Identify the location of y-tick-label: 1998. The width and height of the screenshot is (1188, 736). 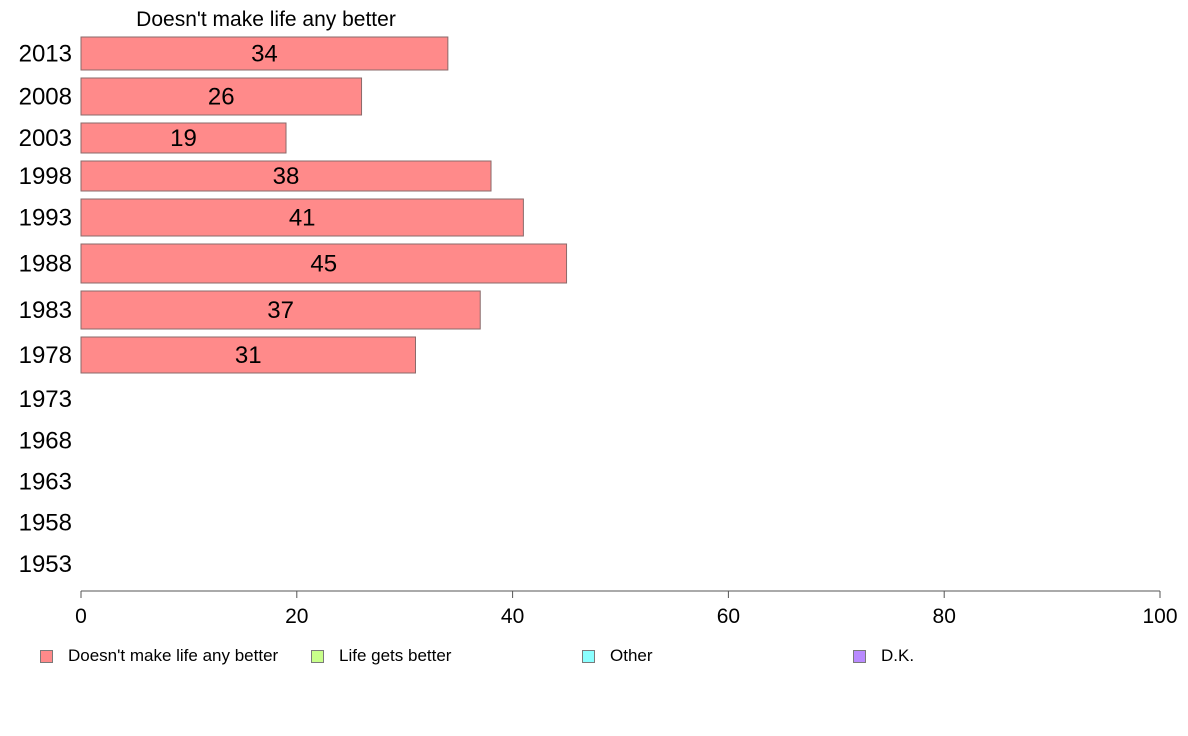
(45, 176).